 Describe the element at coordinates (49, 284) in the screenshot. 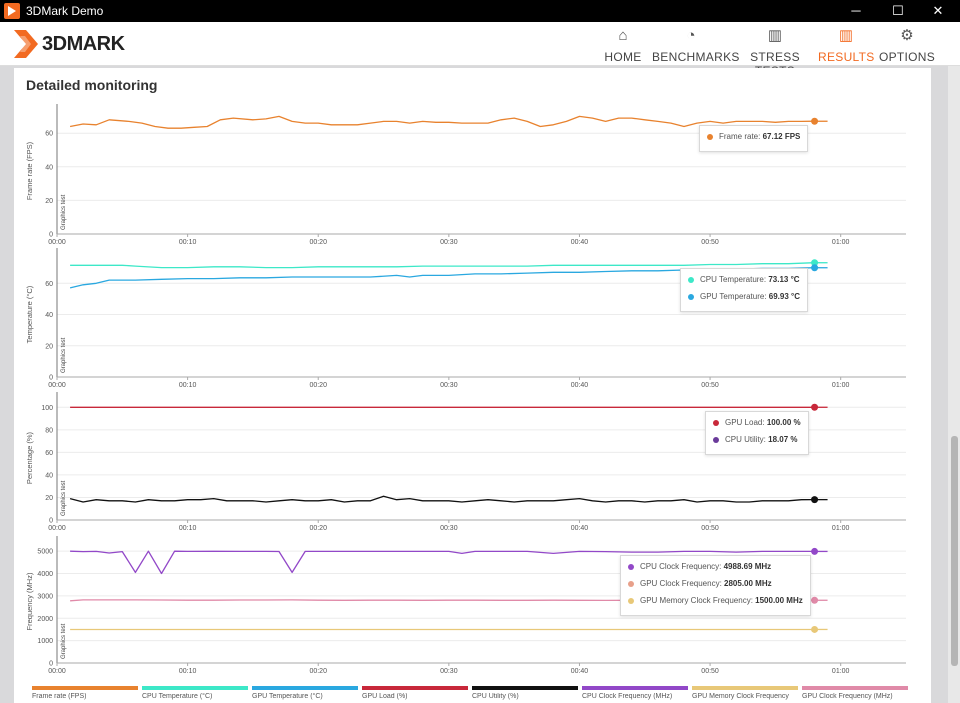

I see `y-tick-label: 60` at that location.